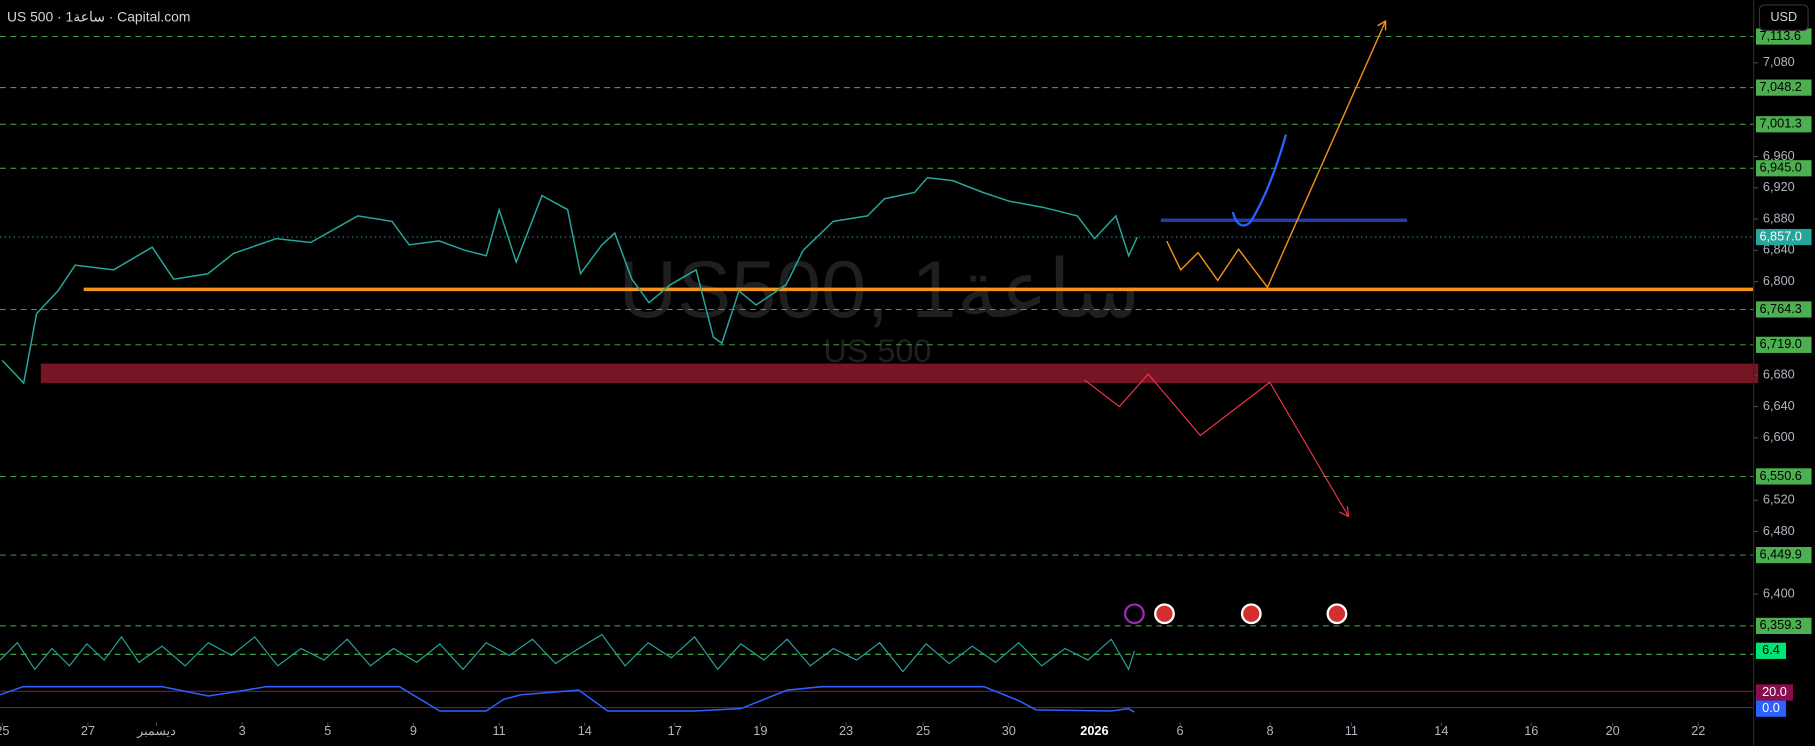 This screenshot has height=746, width=1815. I want to click on x-tick-label: 23, so click(846, 730).